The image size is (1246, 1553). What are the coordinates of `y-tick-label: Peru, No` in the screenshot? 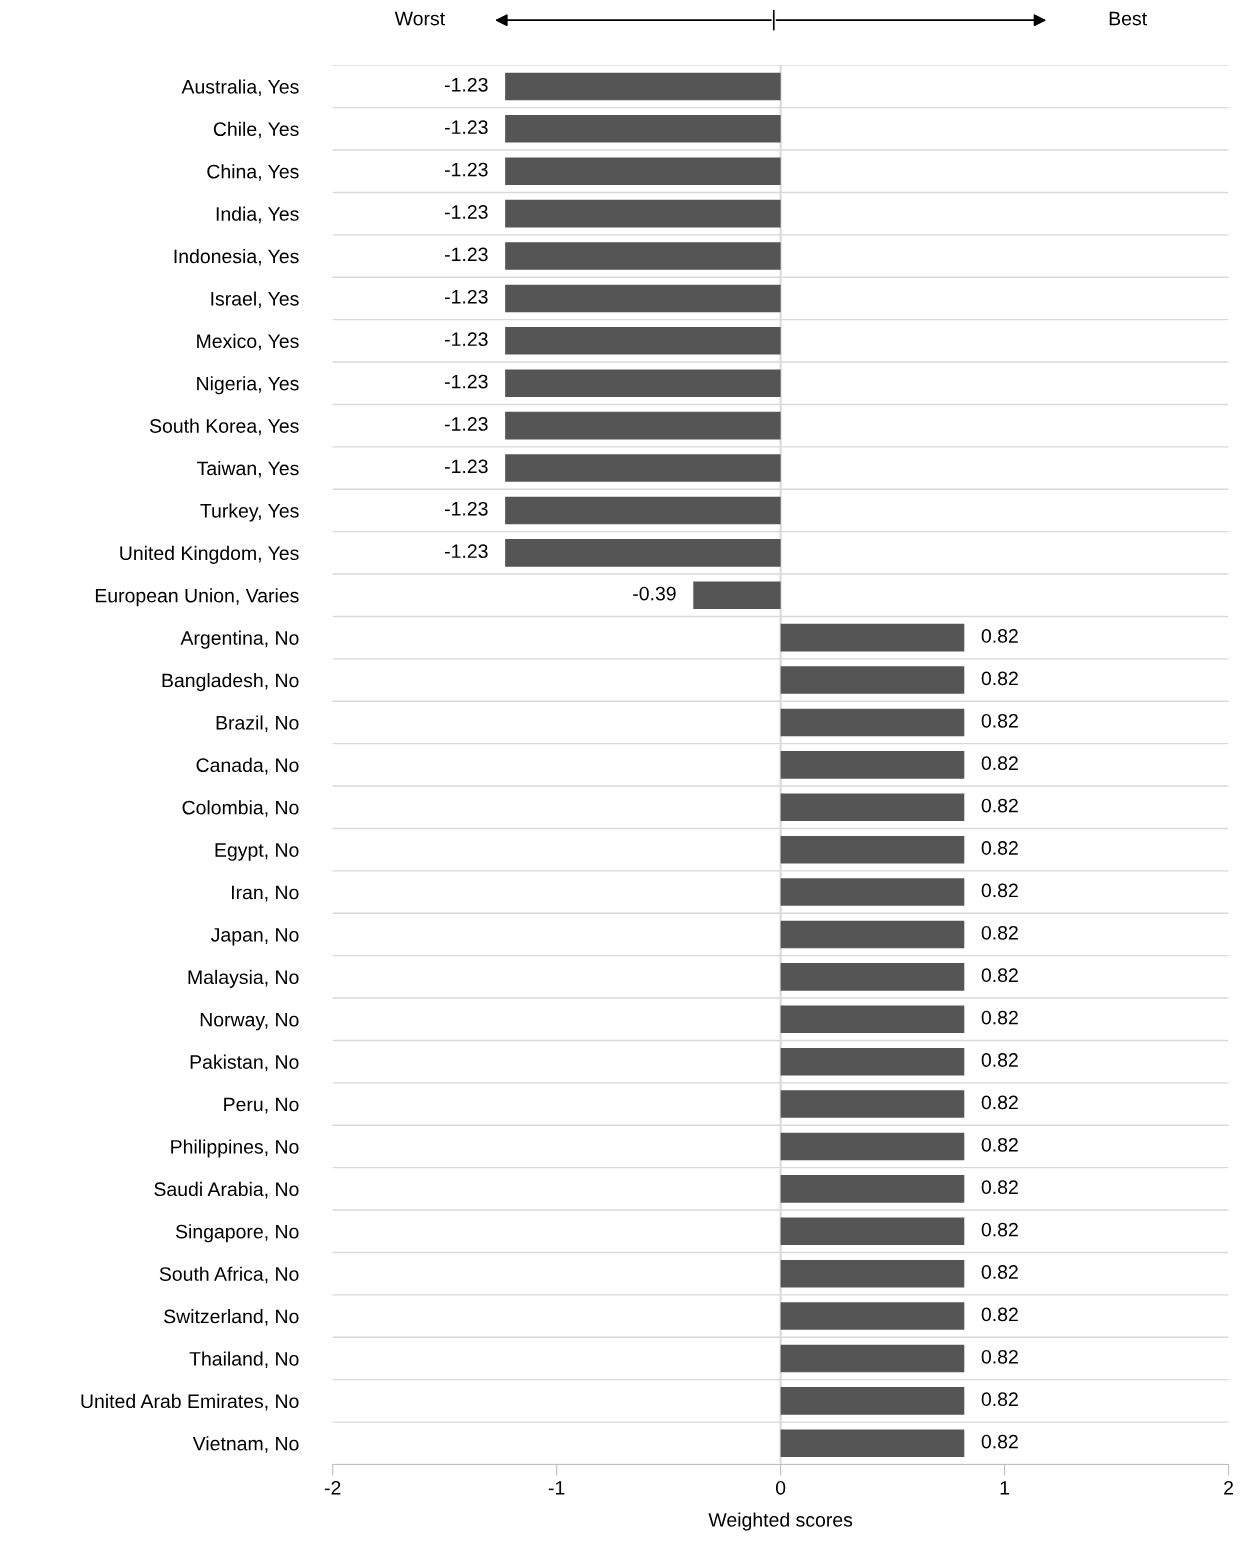 It's located at (261, 1105).